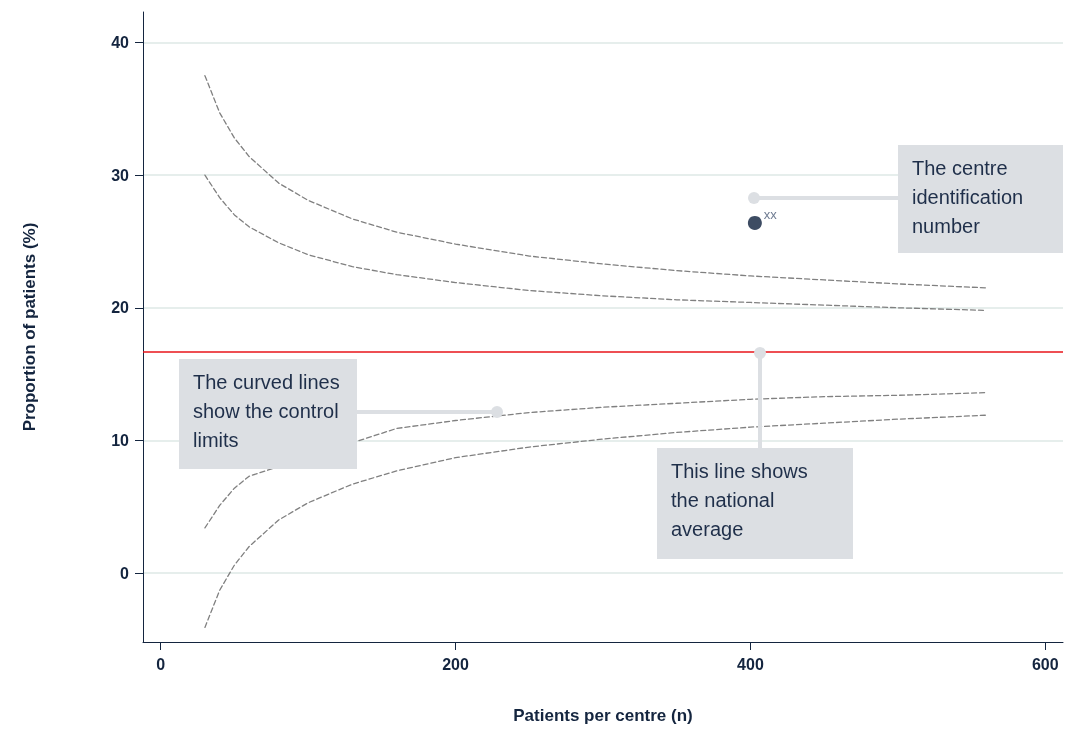  I want to click on annotation: This line shows the national average, so click(755, 503).